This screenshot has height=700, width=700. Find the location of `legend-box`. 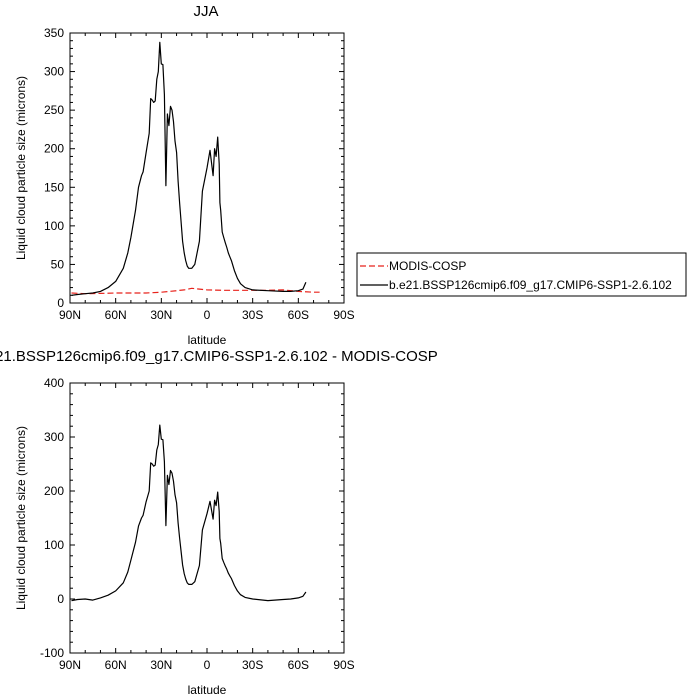

legend-box is located at coordinates (521, 274).